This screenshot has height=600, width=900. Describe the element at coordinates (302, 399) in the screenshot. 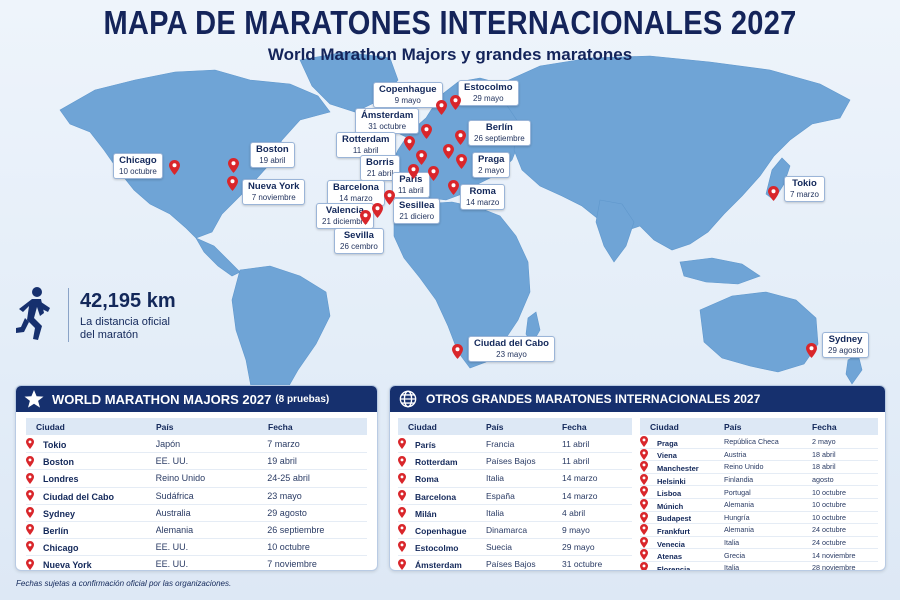

I see `majors-count-note: (8 pruebas)` at that location.